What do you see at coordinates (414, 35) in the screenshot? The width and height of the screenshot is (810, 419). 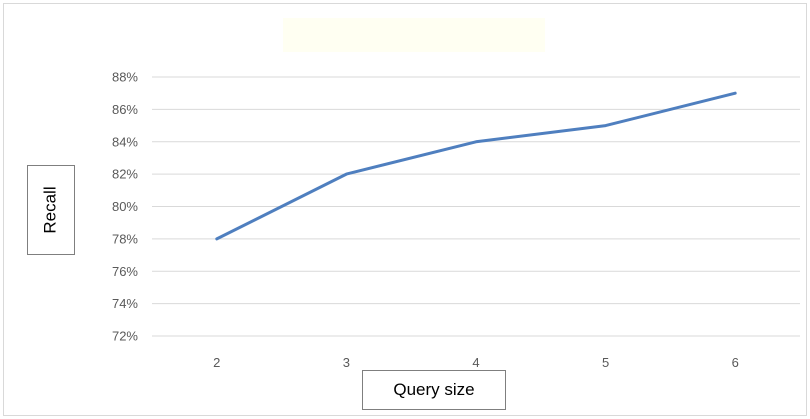 I see `chart-title-area` at bounding box center [414, 35].